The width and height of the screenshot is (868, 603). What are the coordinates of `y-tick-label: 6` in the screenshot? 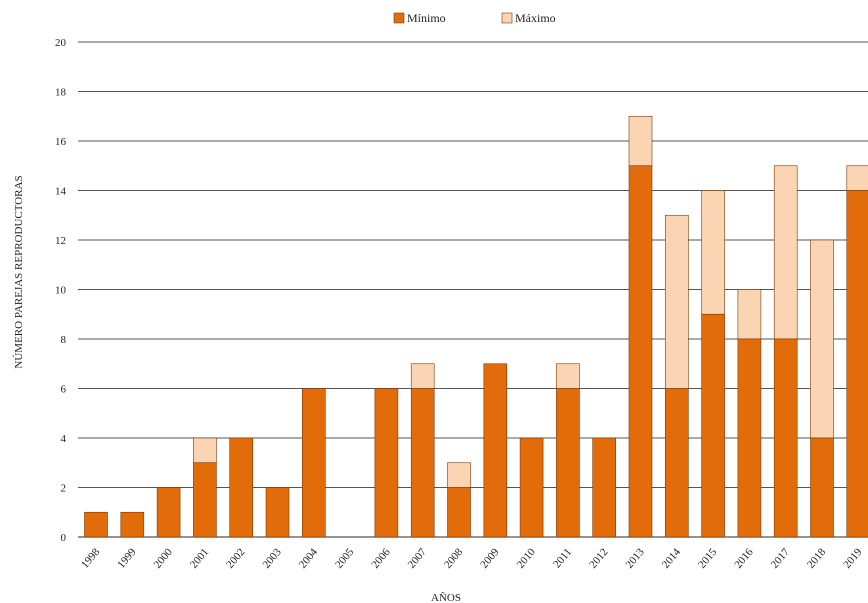 It's located at (64, 390).